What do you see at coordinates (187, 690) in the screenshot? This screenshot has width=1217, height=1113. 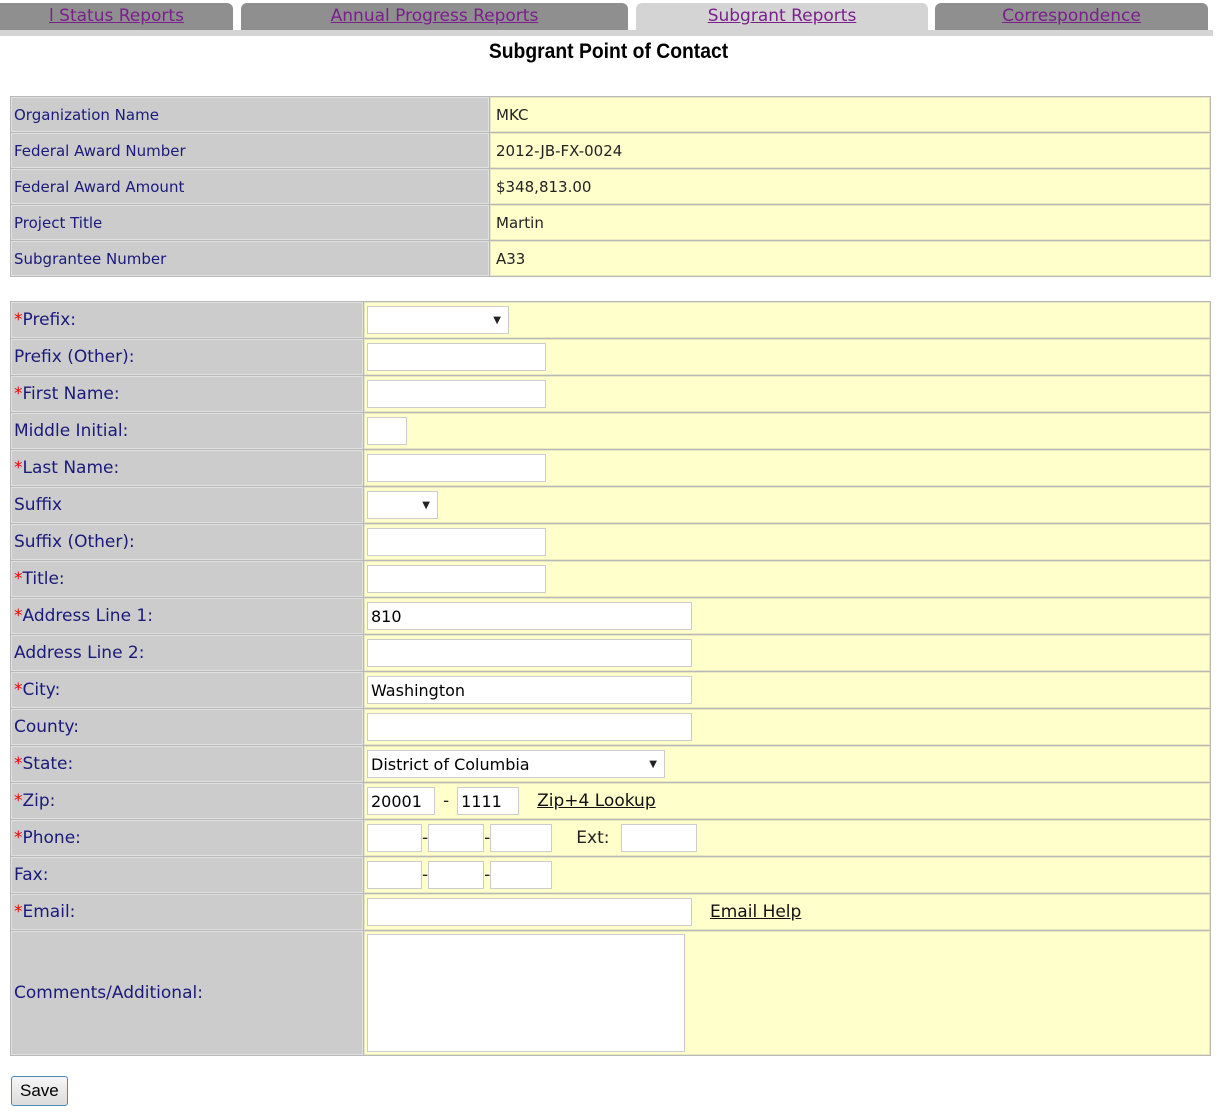 I see `city-label: *City:` at bounding box center [187, 690].